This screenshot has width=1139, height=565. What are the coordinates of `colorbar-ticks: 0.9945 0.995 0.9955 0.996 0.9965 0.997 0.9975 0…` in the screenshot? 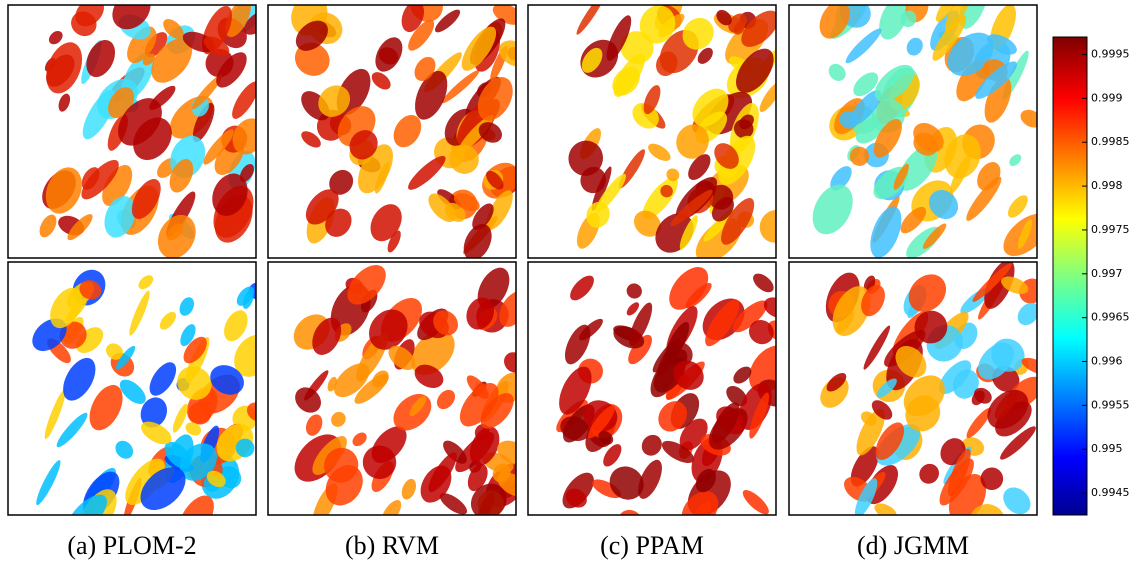 It's located at (1106, 273).